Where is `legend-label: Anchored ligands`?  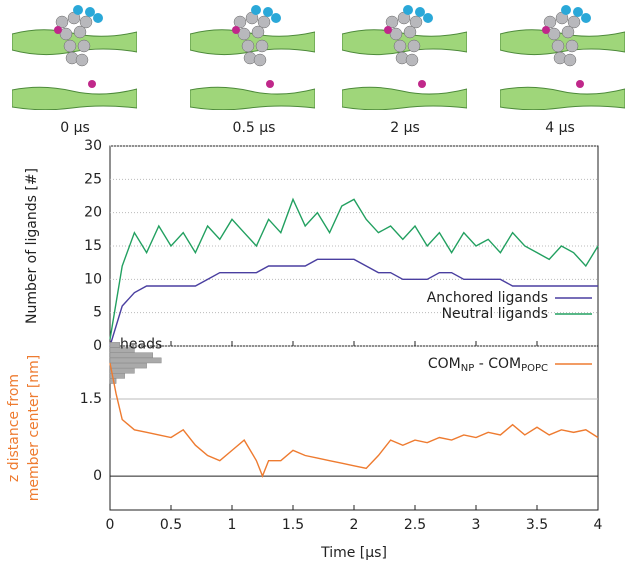 legend-label: Anchored ligands is located at coordinates (487, 298).